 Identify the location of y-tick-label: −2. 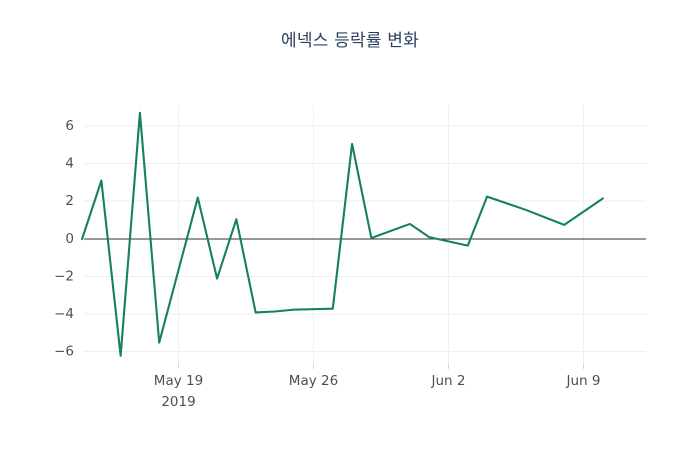
(64, 277).